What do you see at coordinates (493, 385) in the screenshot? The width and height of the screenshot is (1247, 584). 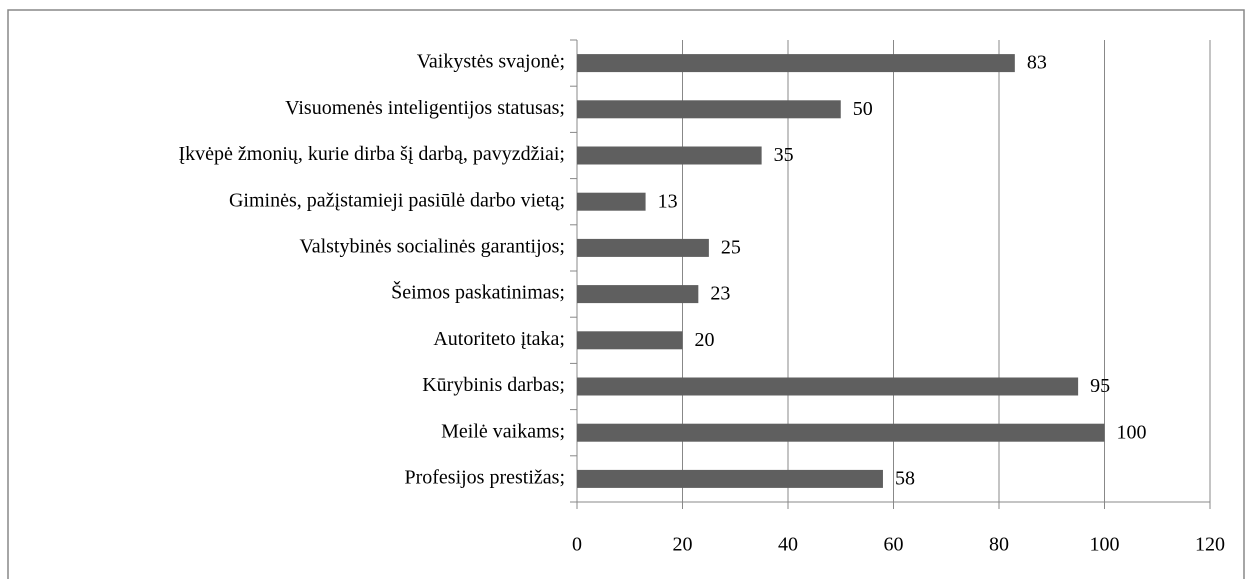 I see `y-tick-label: Kūrybinis darbas;` at bounding box center [493, 385].